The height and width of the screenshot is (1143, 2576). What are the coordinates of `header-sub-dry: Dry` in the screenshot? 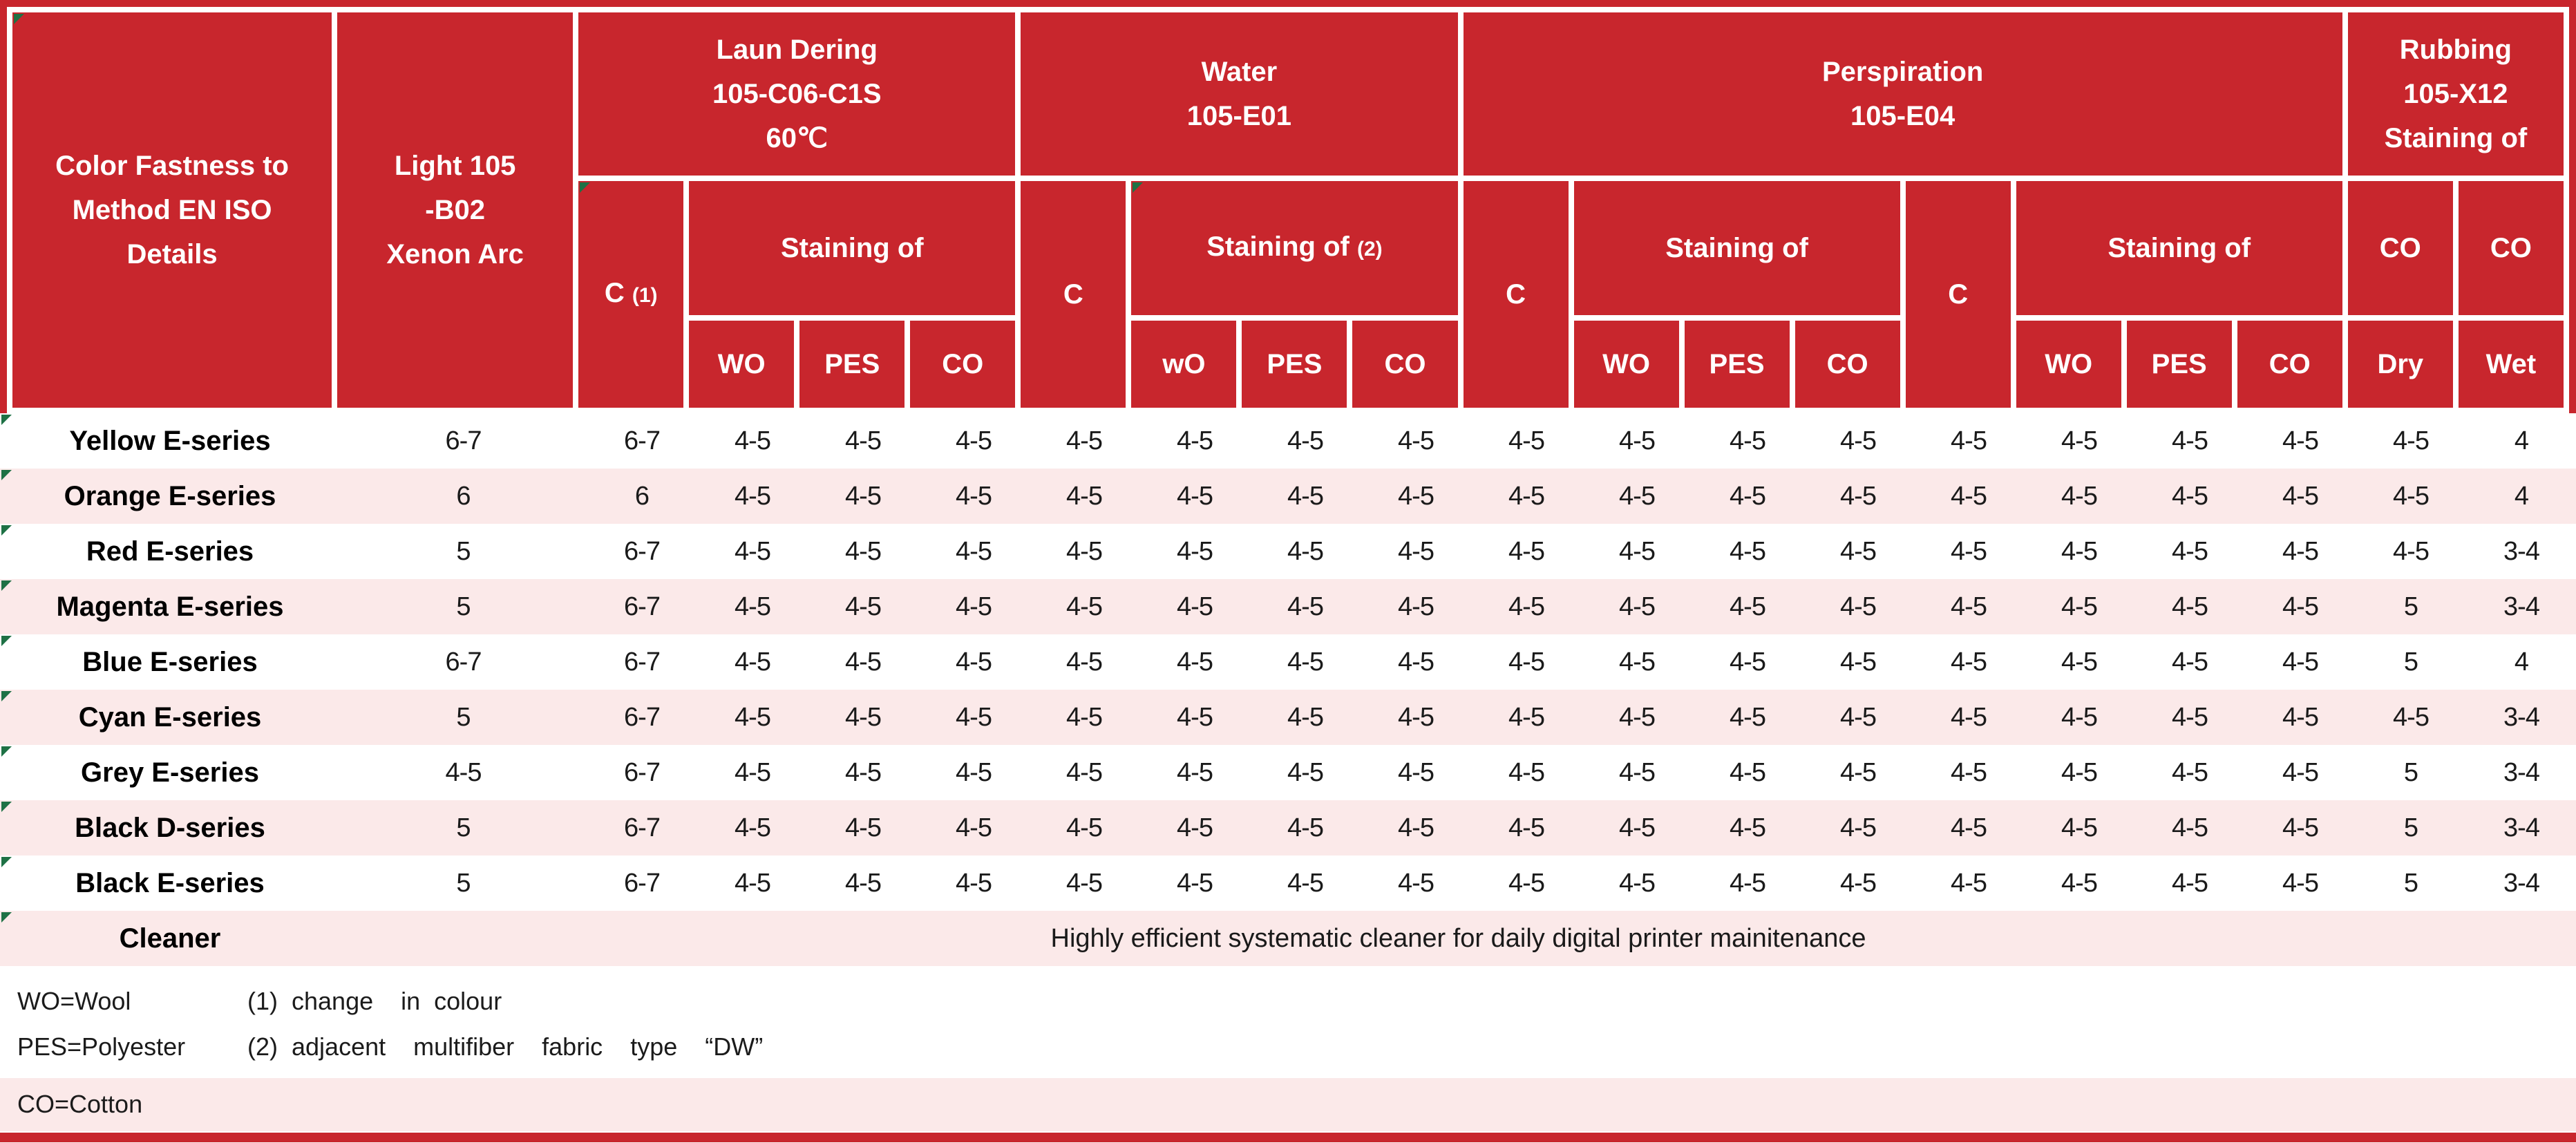 It's located at (2400, 365).